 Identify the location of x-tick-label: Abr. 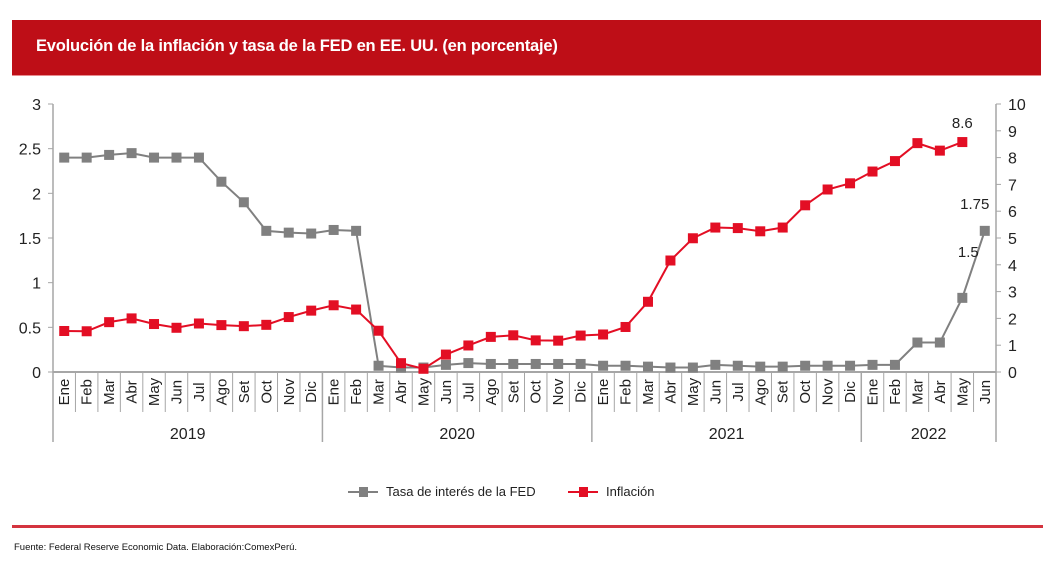
(940, 391).